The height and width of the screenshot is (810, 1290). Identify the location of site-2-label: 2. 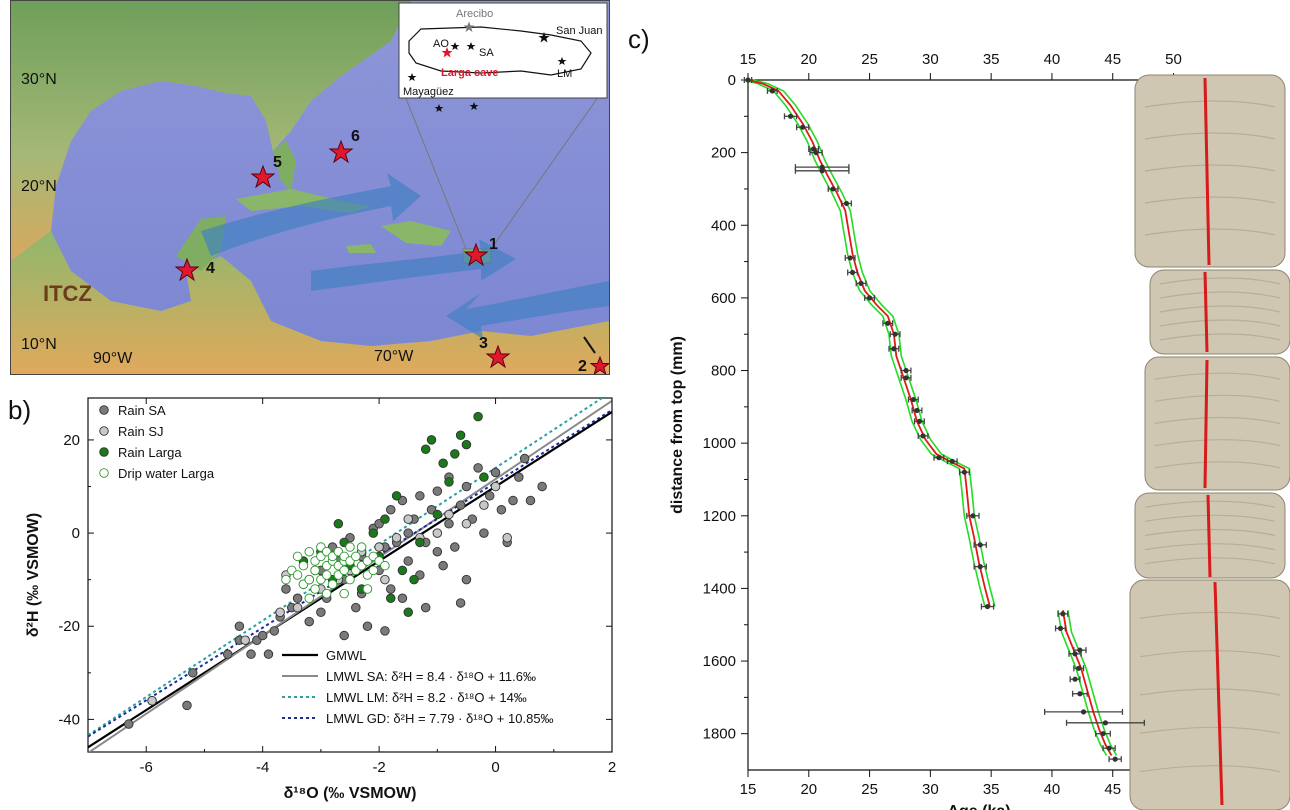
(582, 366).